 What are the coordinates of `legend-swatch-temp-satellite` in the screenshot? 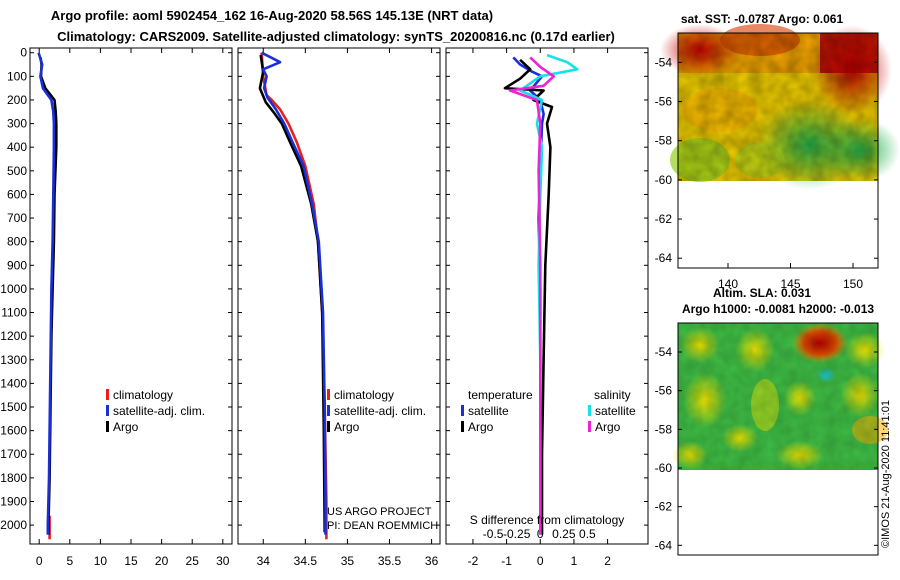 It's located at (462, 410).